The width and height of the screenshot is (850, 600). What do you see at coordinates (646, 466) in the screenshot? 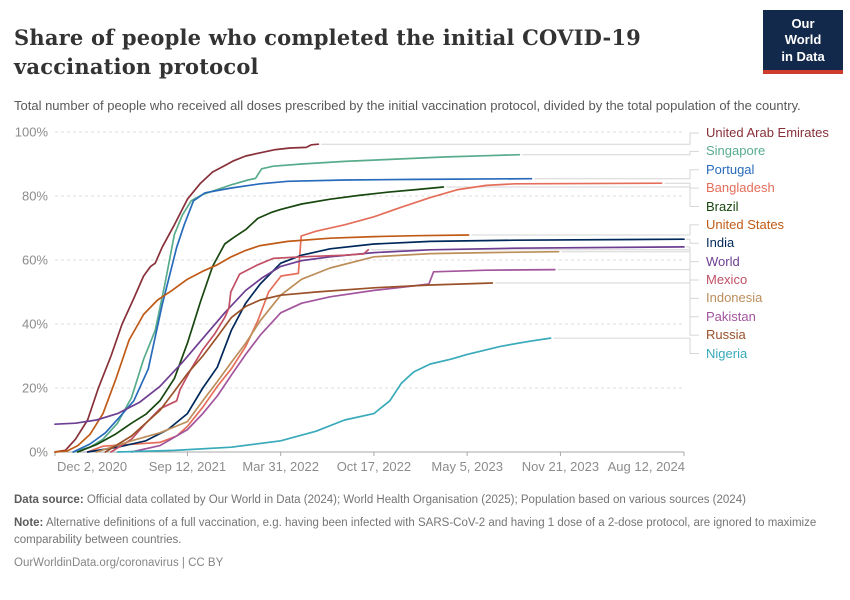
I see `x-axis-label: Aug 12, 2024` at bounding box center [646, 466].